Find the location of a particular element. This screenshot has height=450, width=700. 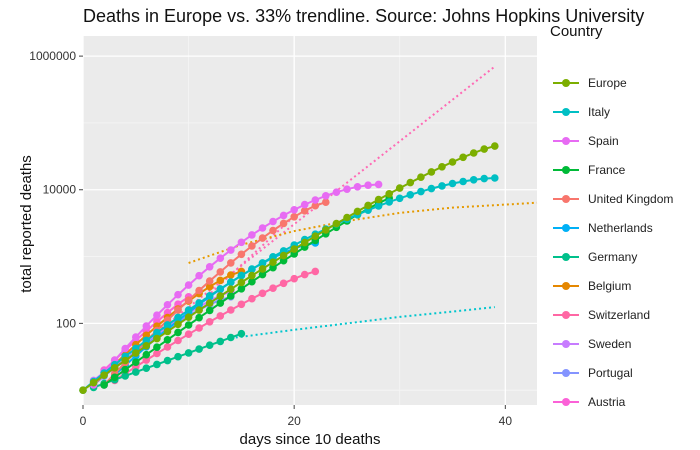

legend-label: Portugal is located at coordinates (610, 373).